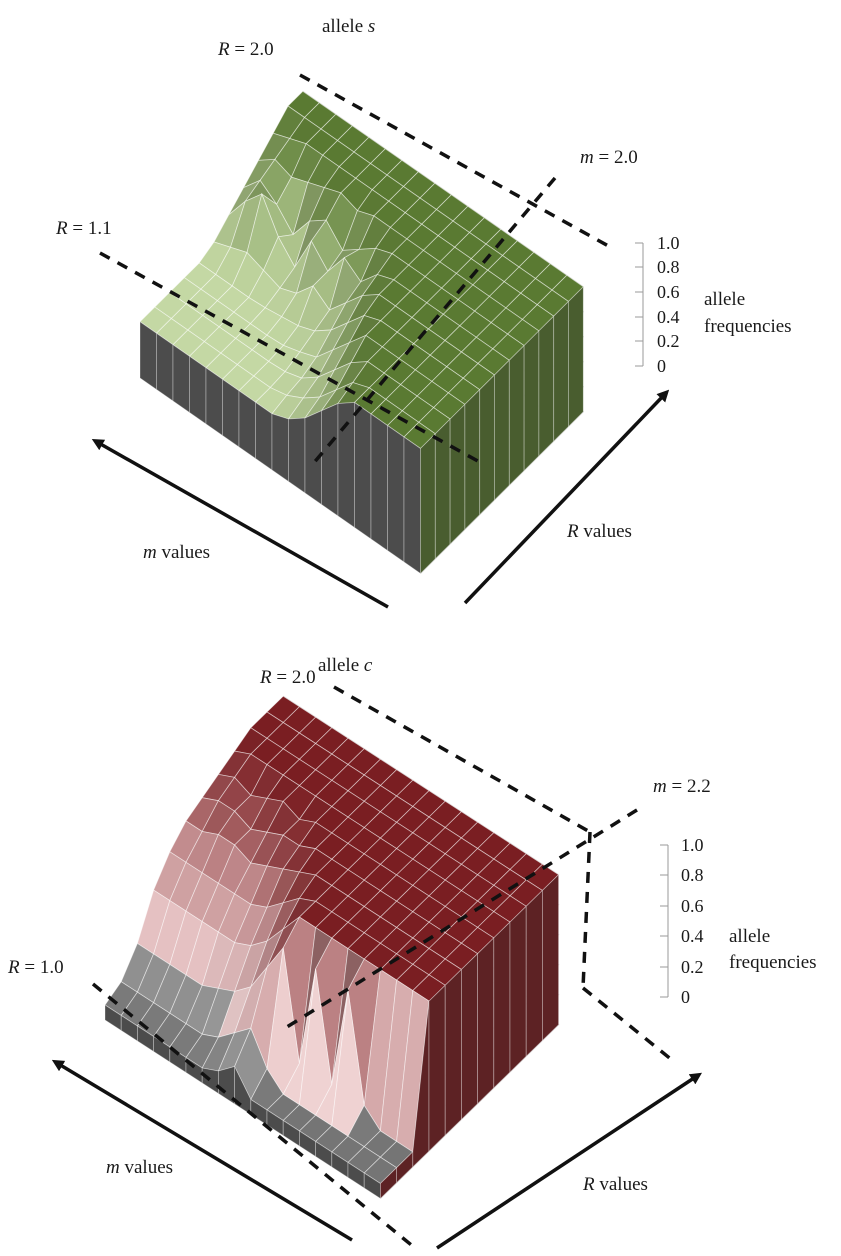 The image size is (841, 1256). Describe the element at coordinates (586, 910) in the screenshot. I see `threshold-line-m2-drop` at that location.